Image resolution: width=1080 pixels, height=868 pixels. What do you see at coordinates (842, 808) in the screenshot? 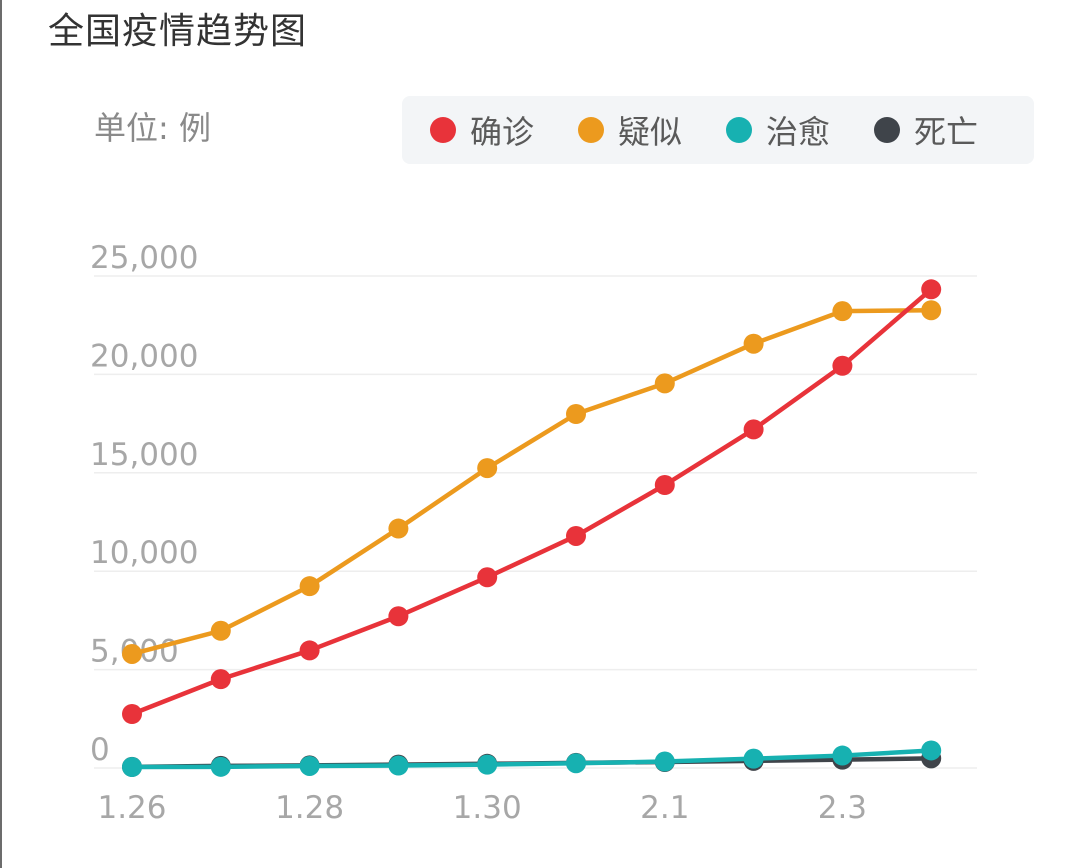
I see `x-tick-label: 2.3` at bounding box center [842, 808].